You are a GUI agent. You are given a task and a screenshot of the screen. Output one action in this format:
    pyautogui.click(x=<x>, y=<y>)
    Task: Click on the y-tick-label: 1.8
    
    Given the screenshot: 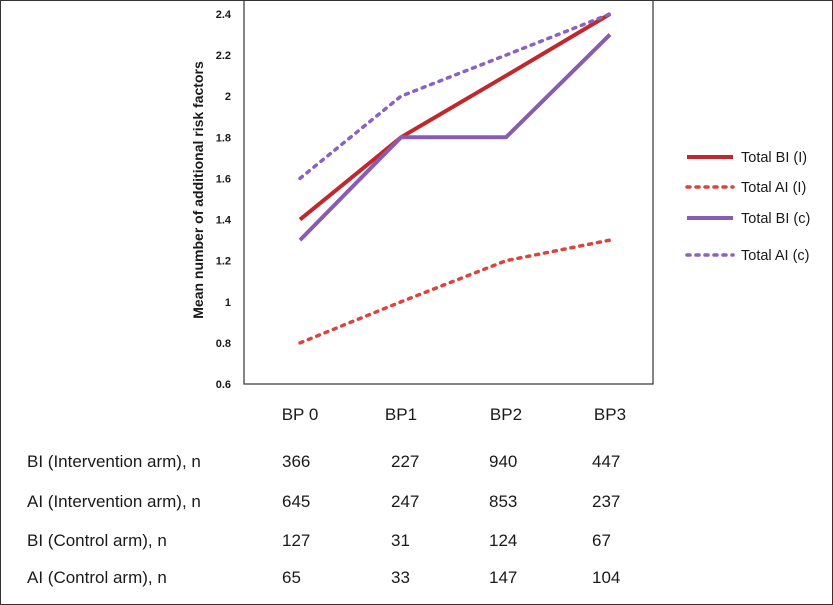 What is the action you would take?
    pyautogui.click(x=223, y=138)
    